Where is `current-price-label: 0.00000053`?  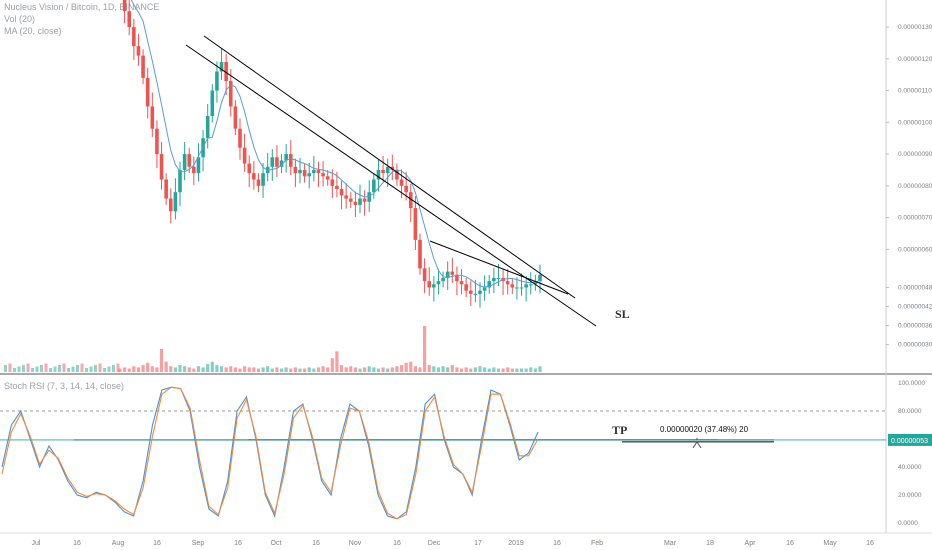 current-price-label: 0.00000053 is located at coordinates (909, 441).